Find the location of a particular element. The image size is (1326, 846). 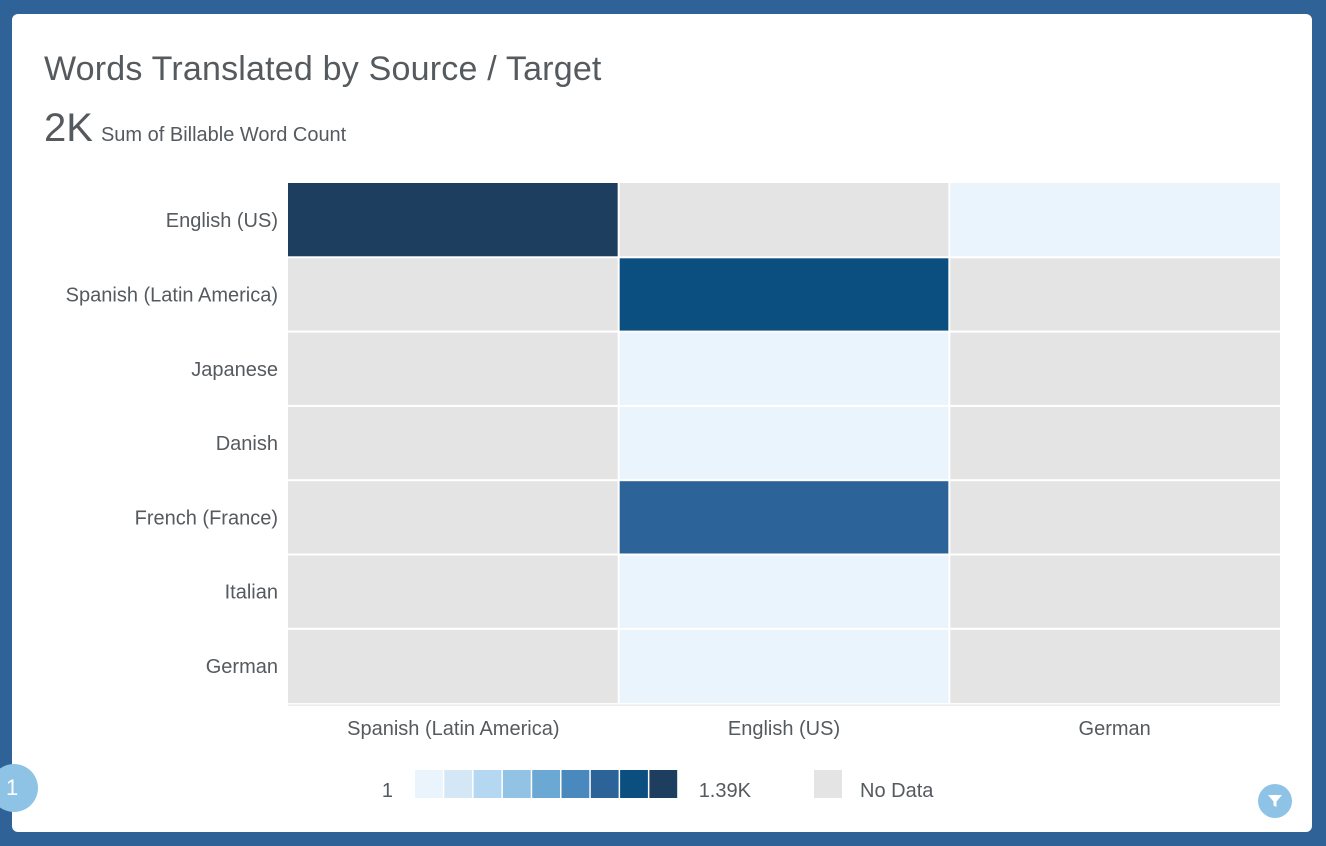

row-label: German is located at coordinates (242, 667).